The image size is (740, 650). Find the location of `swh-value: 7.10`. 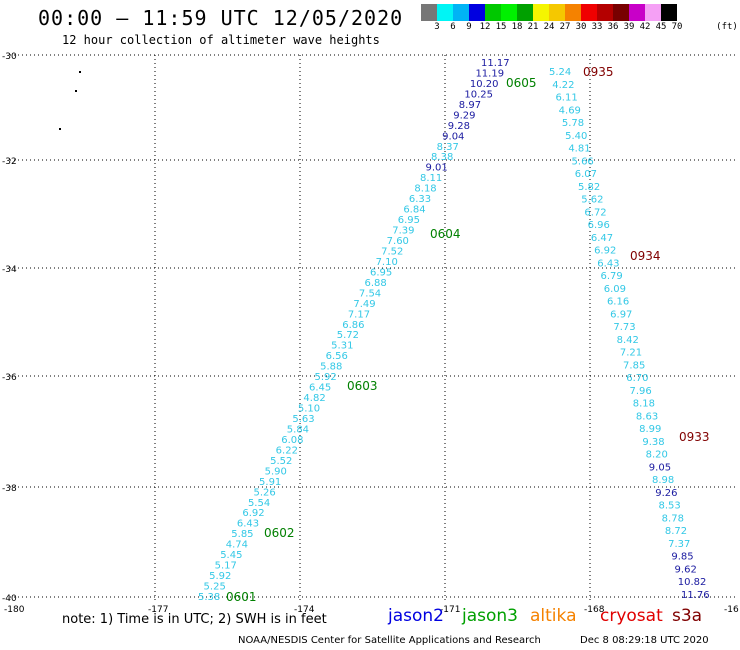

swh-value: 7.10 is located at coordinates (387, 262).